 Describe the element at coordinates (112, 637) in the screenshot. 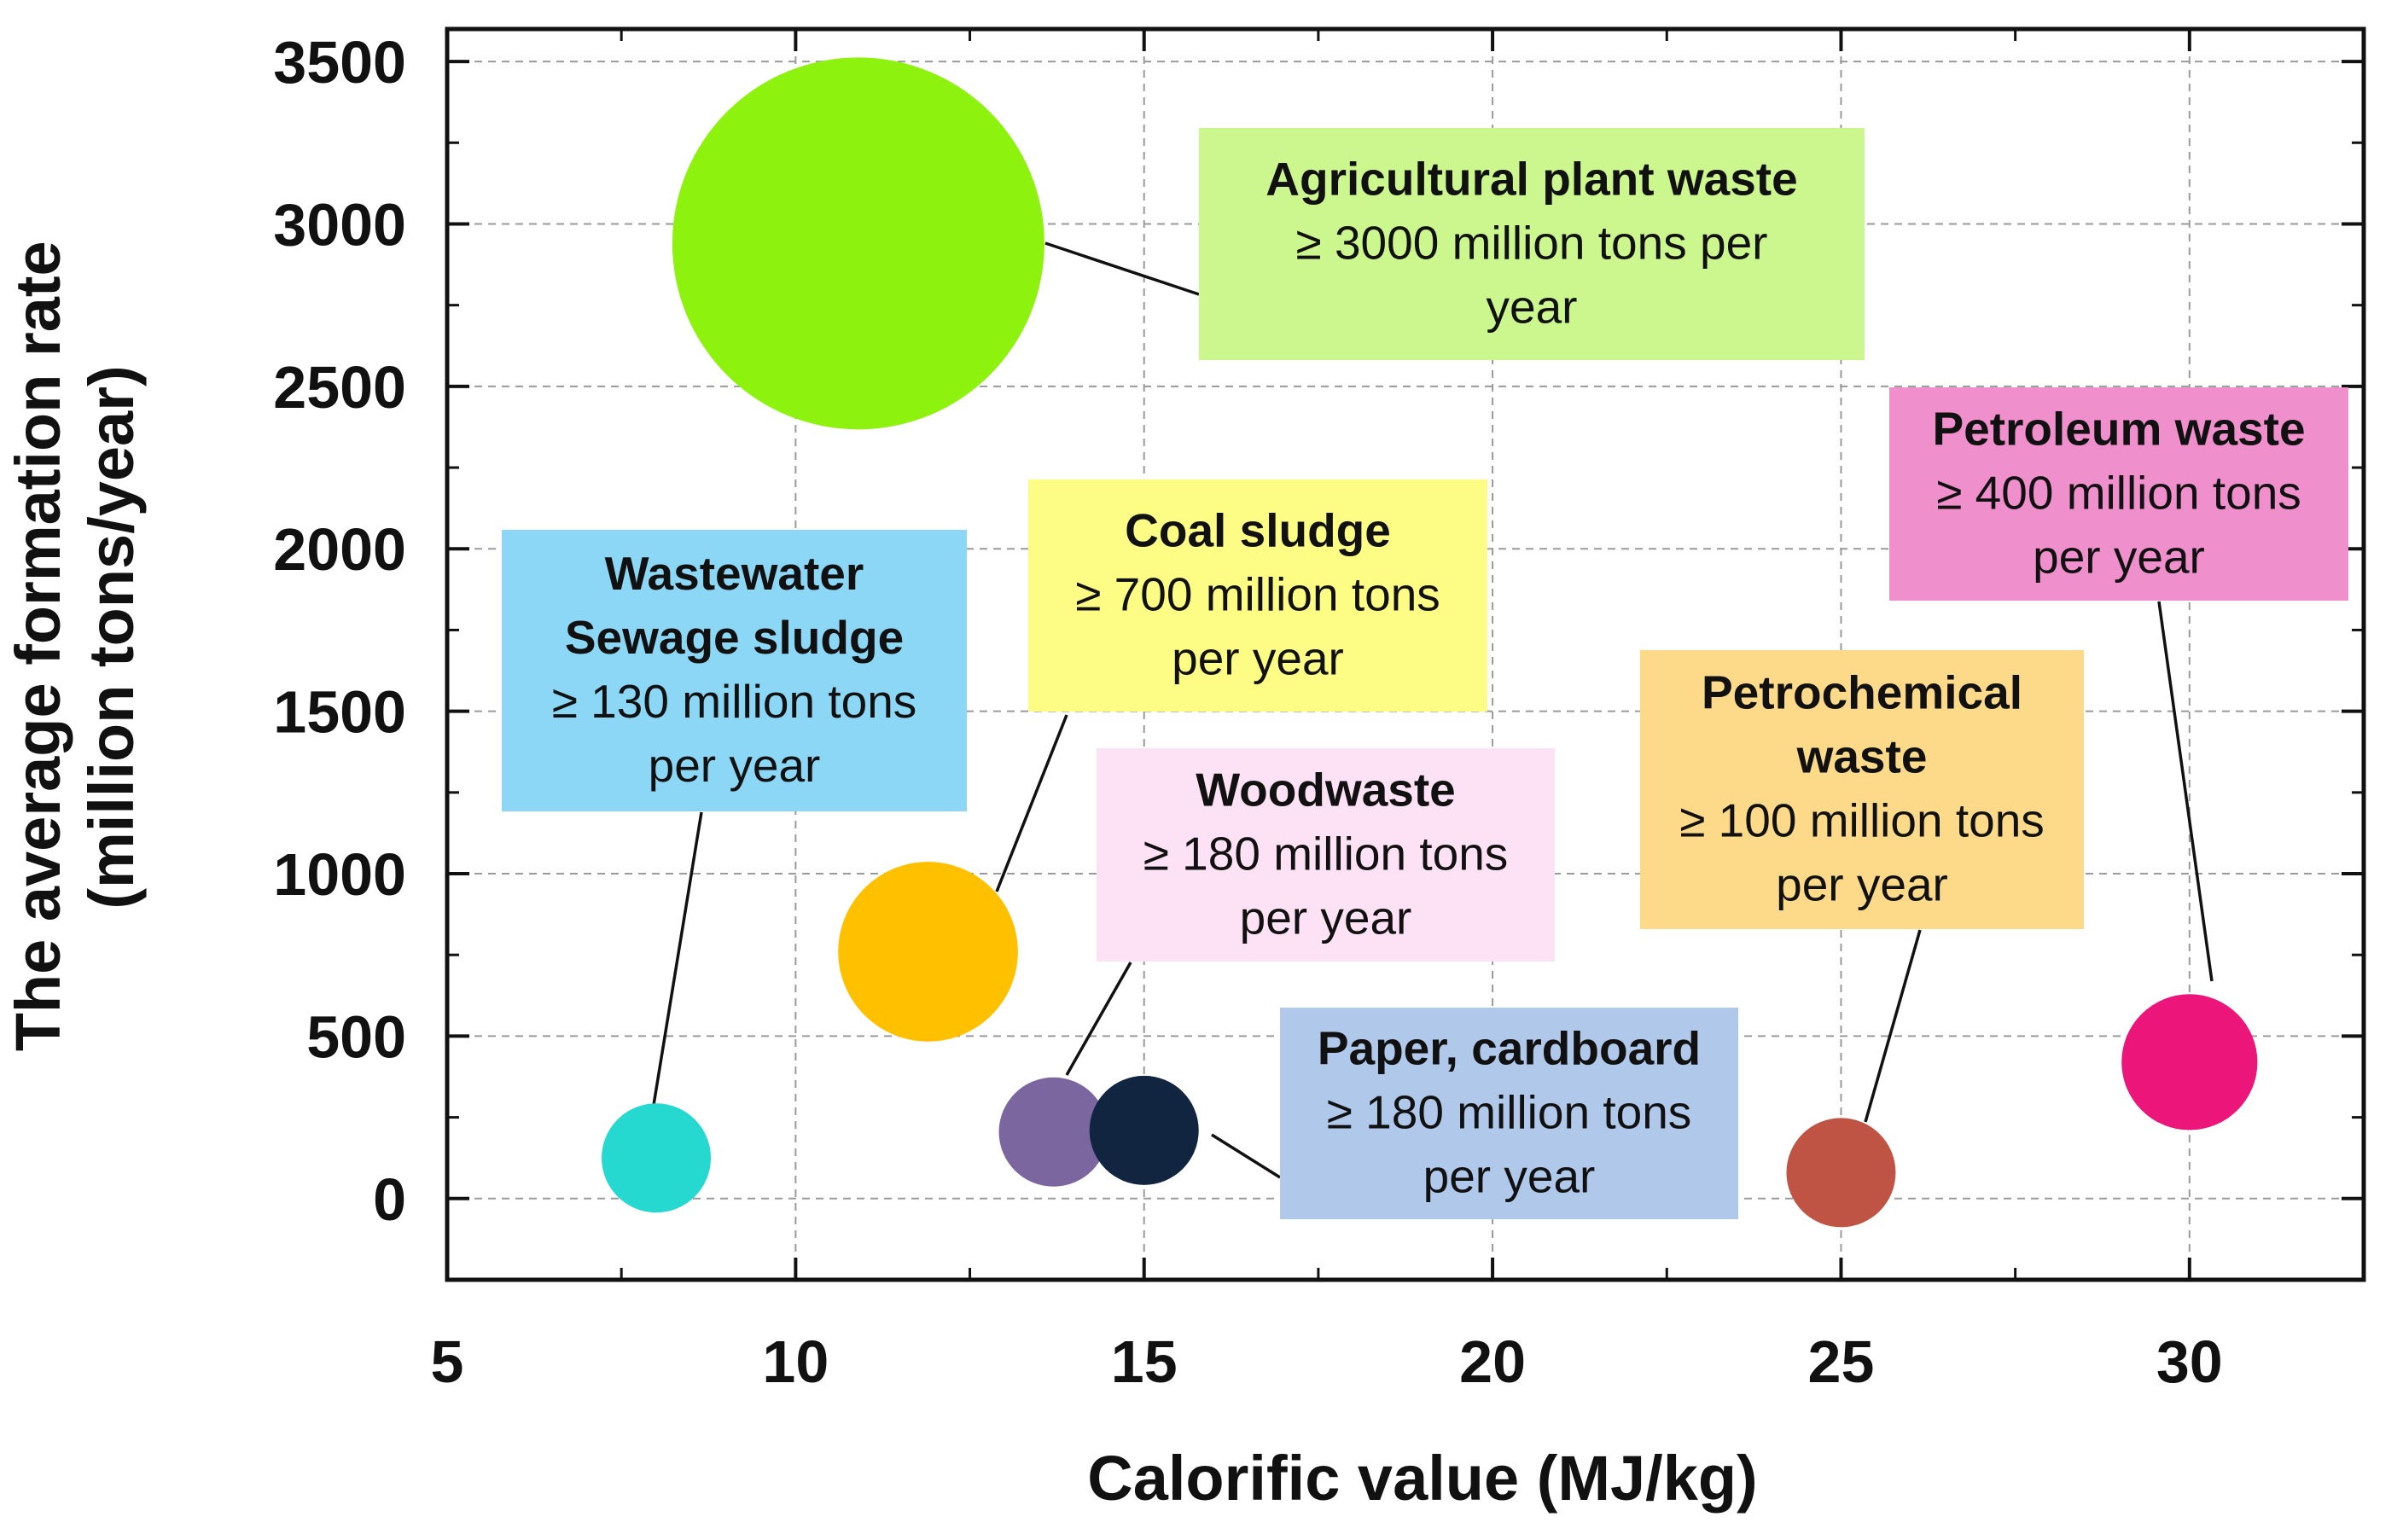

I see `y-axis-title-line-2: (million tons/year)` at that location.